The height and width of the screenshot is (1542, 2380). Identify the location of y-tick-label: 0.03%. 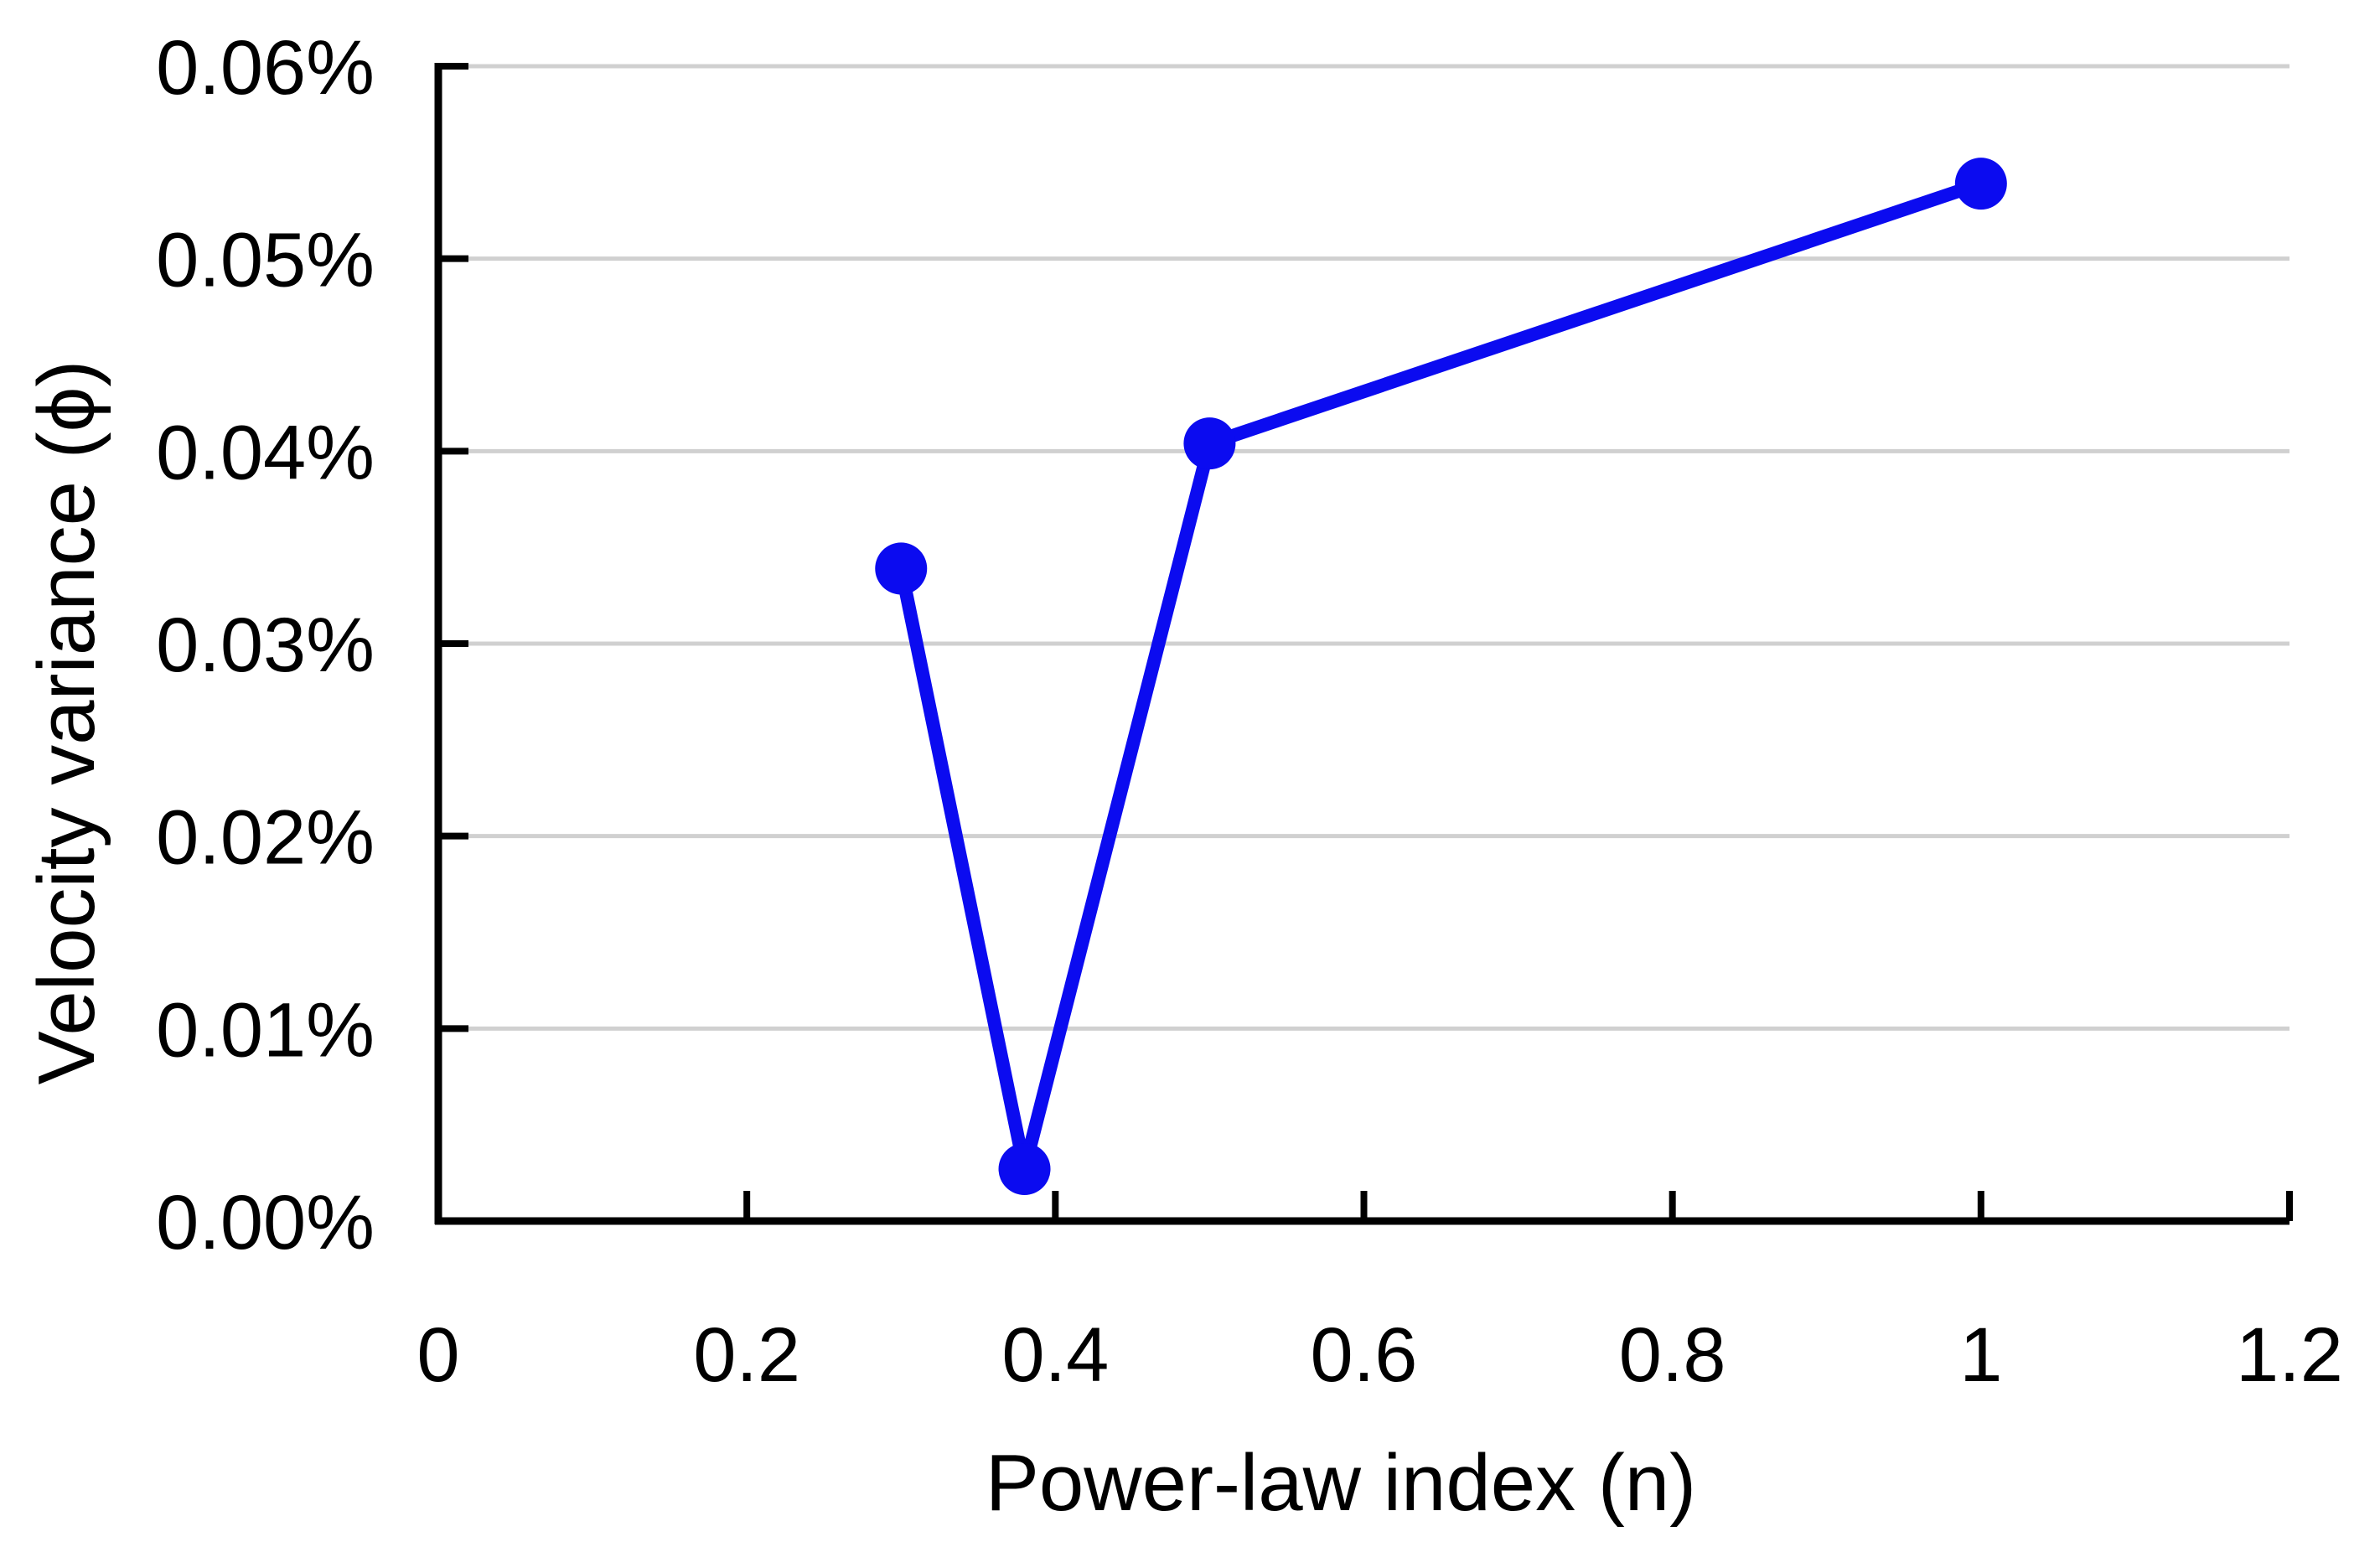
(265, 645).